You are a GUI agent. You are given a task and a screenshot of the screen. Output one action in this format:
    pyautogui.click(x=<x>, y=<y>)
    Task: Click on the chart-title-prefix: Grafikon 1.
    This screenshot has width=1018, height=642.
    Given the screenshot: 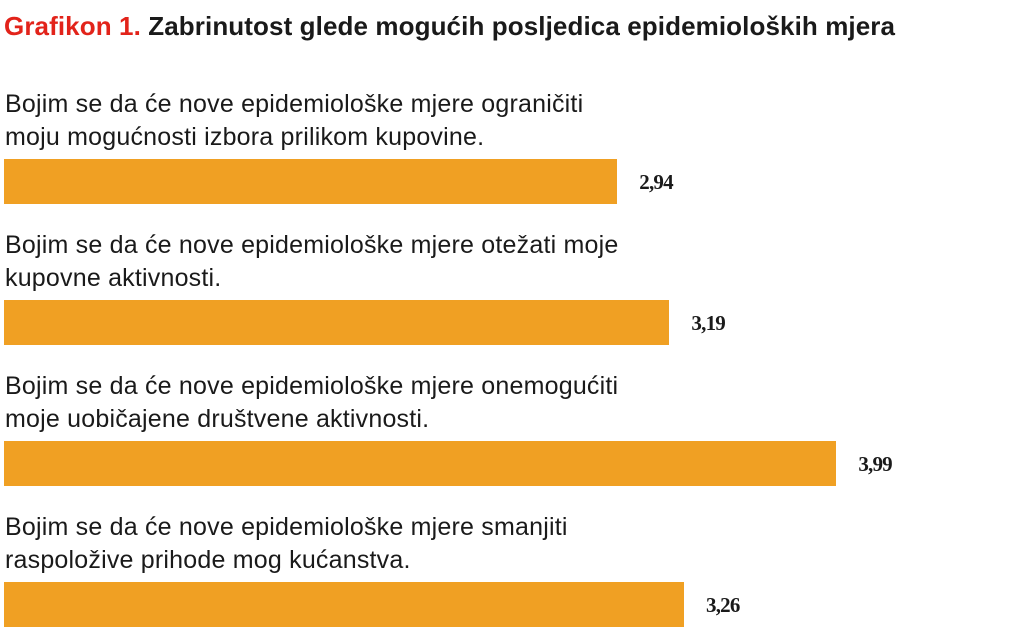 What is the action you would take?
    pyautogui.click(x=72, y=26)
    